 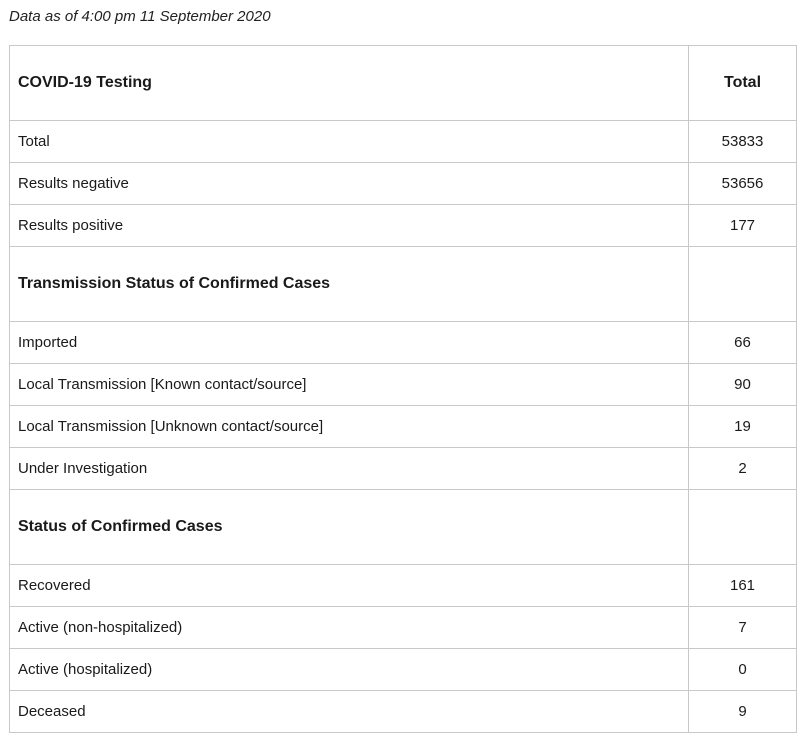 What do you see at coordinates (140, 16) in the screenshot?
I see `data-as-of-note: Data as of 4:00 pm 11 September 2020` at bounding box center [140, 16].